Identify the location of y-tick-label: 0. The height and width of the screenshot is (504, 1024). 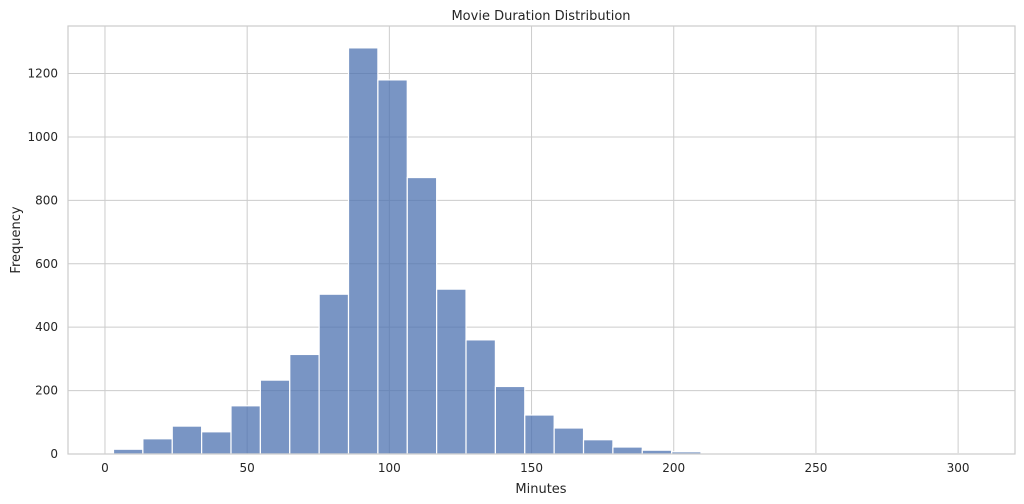
(54, 454).